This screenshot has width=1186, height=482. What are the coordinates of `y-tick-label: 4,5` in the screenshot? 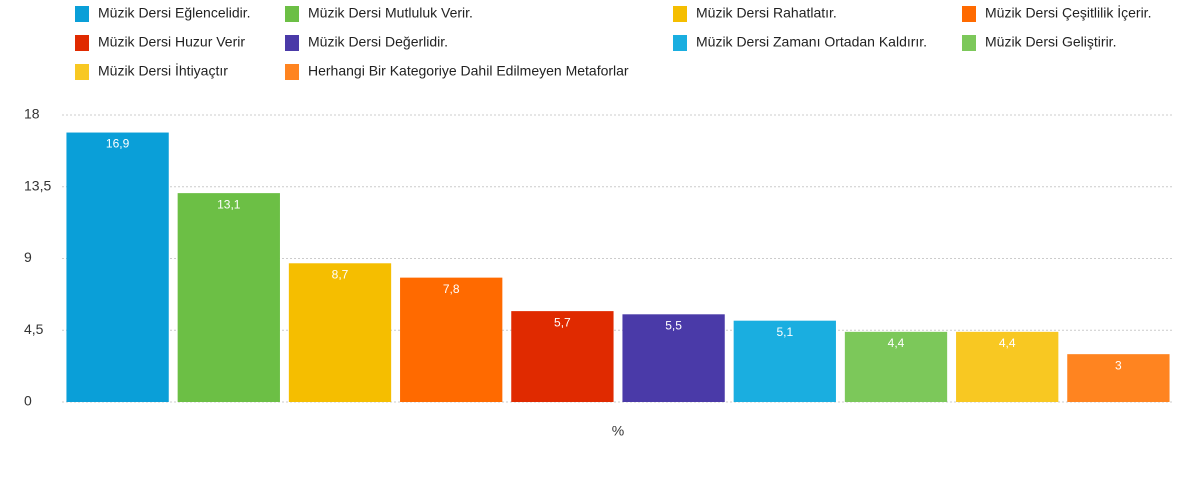 It's located at (34, 329).